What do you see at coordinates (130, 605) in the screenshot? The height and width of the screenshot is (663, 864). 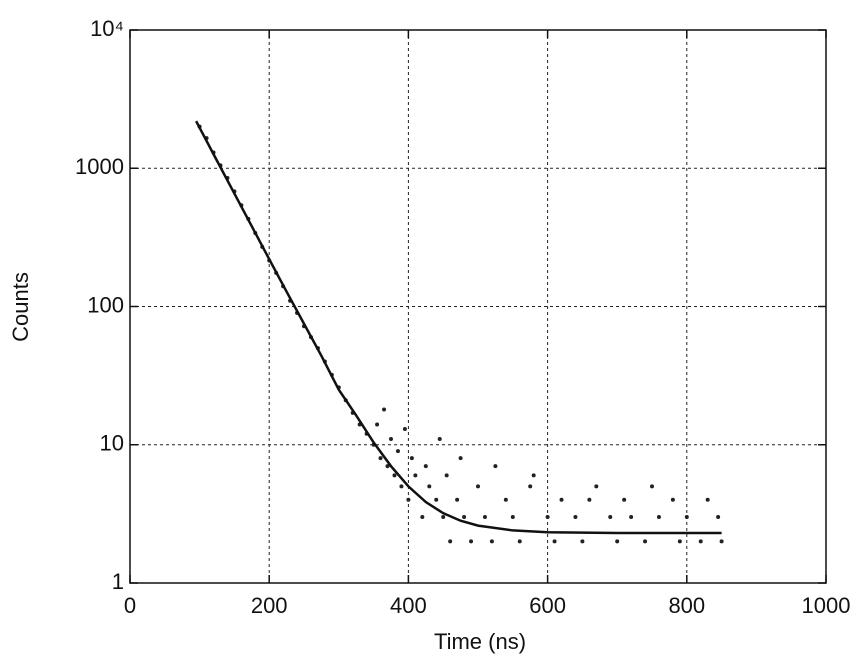 I see `x-tick-label: 0` at bounding box center [130, 605].